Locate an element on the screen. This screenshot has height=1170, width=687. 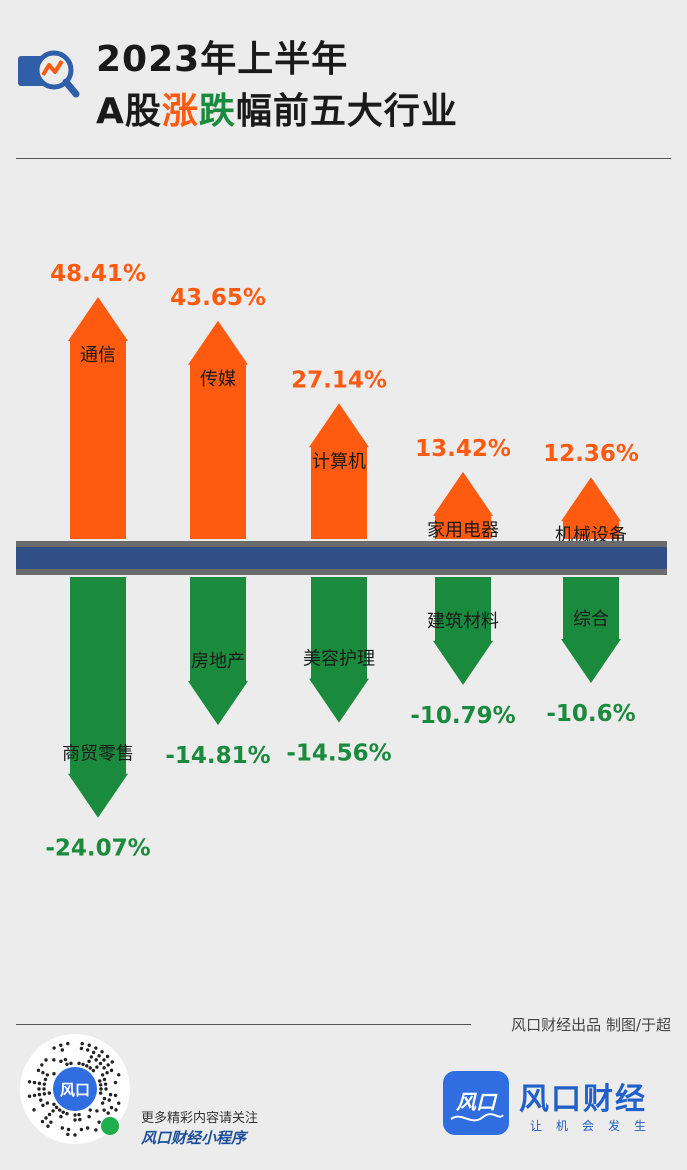
loser-value-label: -10.79% is located at coordinates (462, 716).